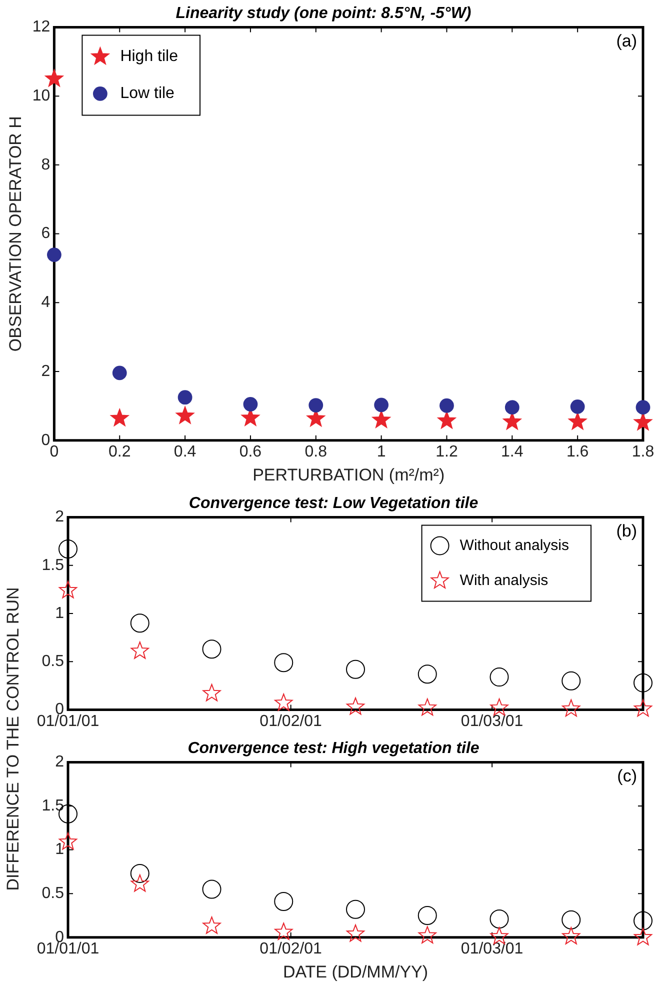  What do you see at coordinates (626, 530) in the screenshot?
I see `annotation: (b)` at bounding box center [626, 530].